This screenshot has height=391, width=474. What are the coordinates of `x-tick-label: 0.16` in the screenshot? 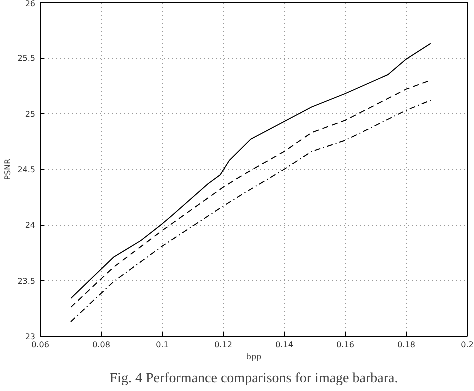 It's located at (345, 345).